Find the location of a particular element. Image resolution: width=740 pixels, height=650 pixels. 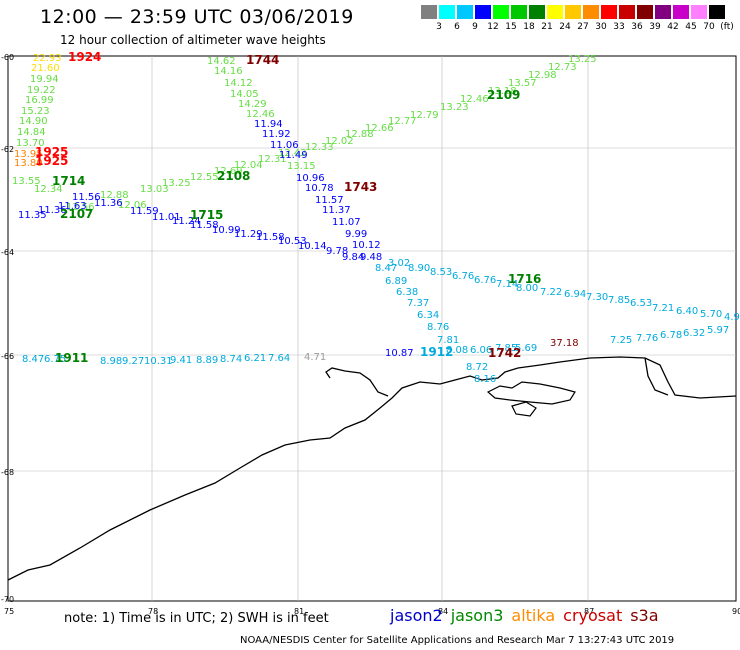

scale-label: (ft) is located at coordinates (727, 27).